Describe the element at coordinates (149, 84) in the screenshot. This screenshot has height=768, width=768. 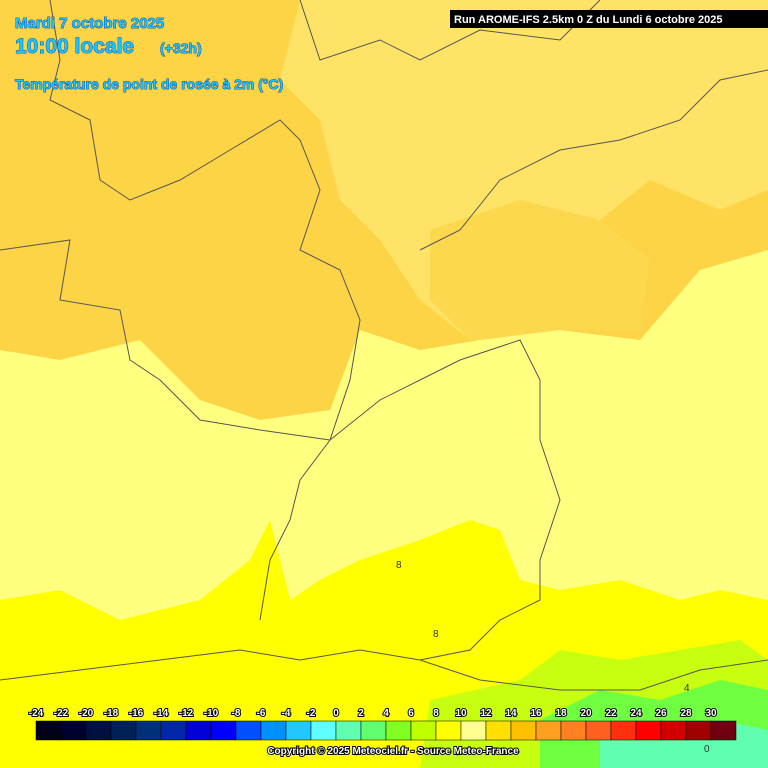
I see `map-title: Température de point de rosée à 2m (°C)` at that location.